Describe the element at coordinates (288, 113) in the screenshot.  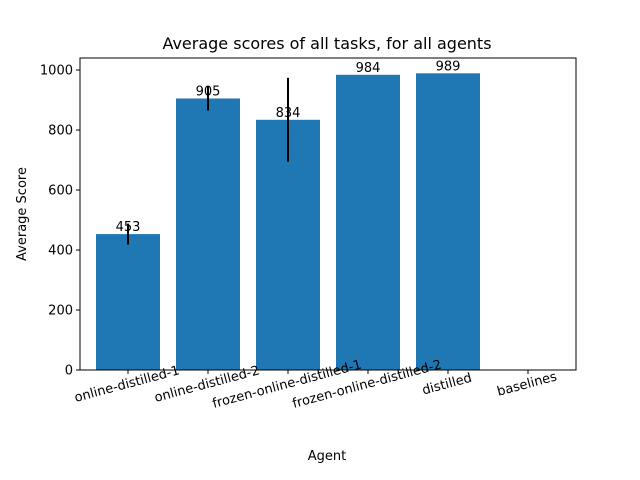
I see `data-label-frozen-online-distilled-1: 834` at that location.